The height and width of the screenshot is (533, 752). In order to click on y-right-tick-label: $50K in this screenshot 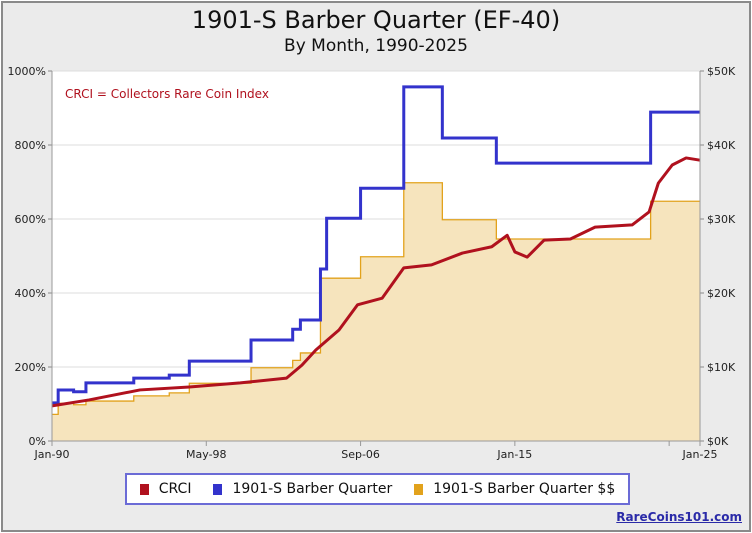, I will do `click(721, 71)`.